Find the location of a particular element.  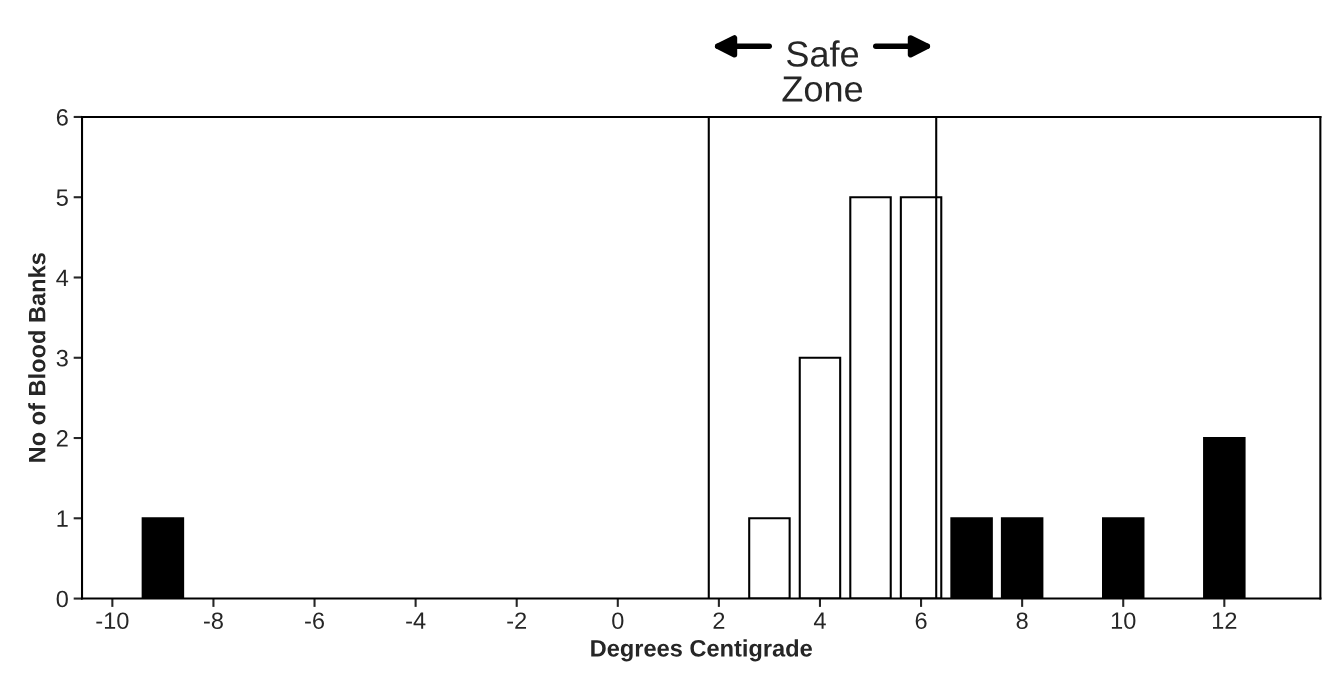

x-tick-label: 8 is located at coordinates (1022, 621).